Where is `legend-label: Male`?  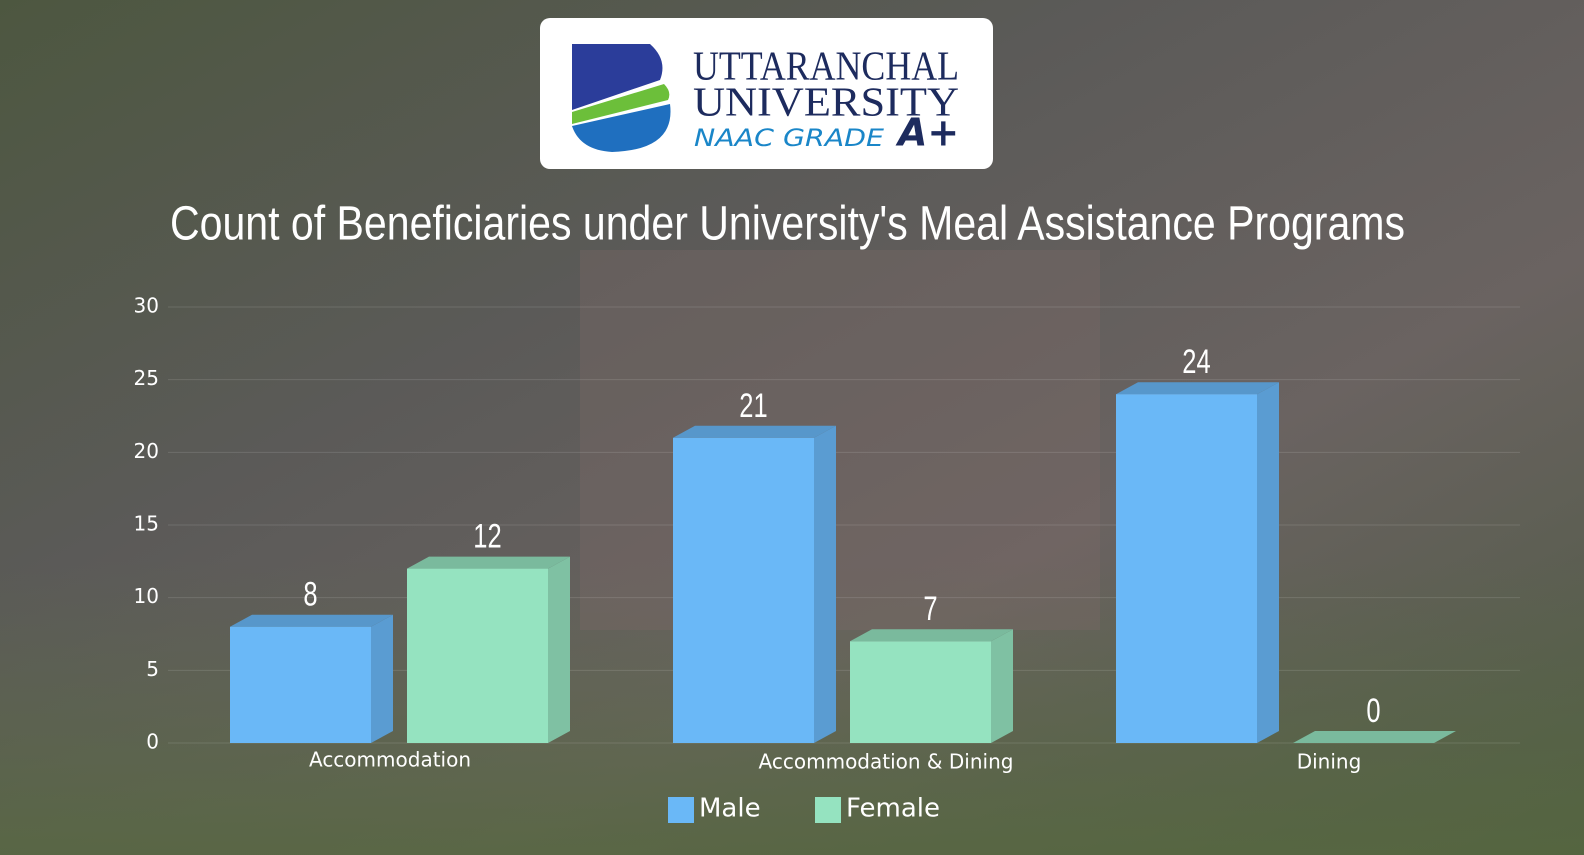
legend-label: Male is located at coordinates (730, 809).